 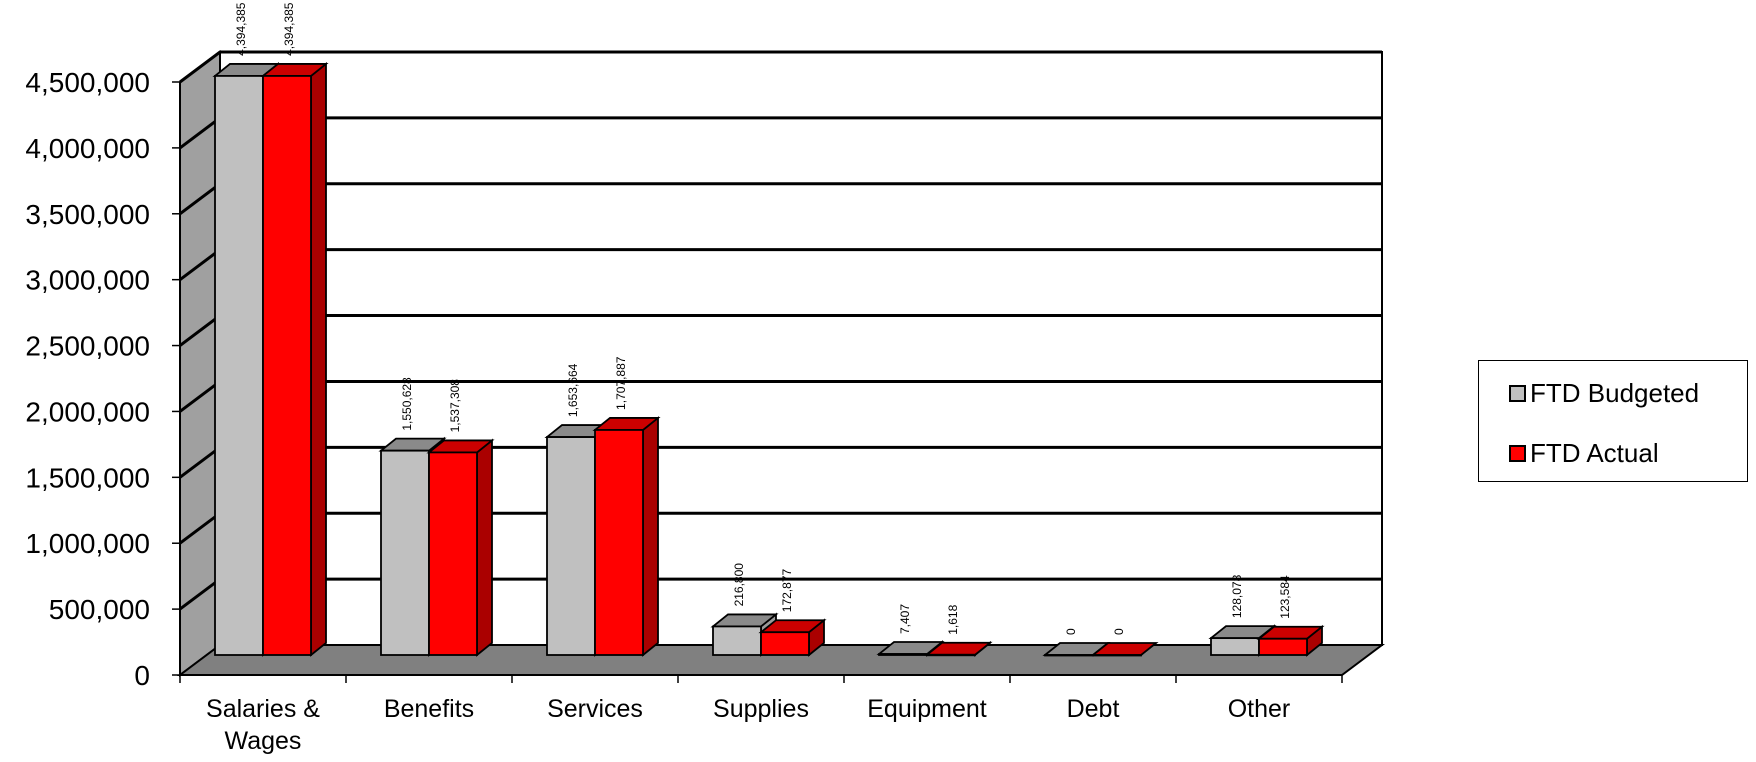 What do you see at coordinates (1517, 453) in the screenshot?
I see `legend-swatch-actual` at bounding box center [1517, 453].